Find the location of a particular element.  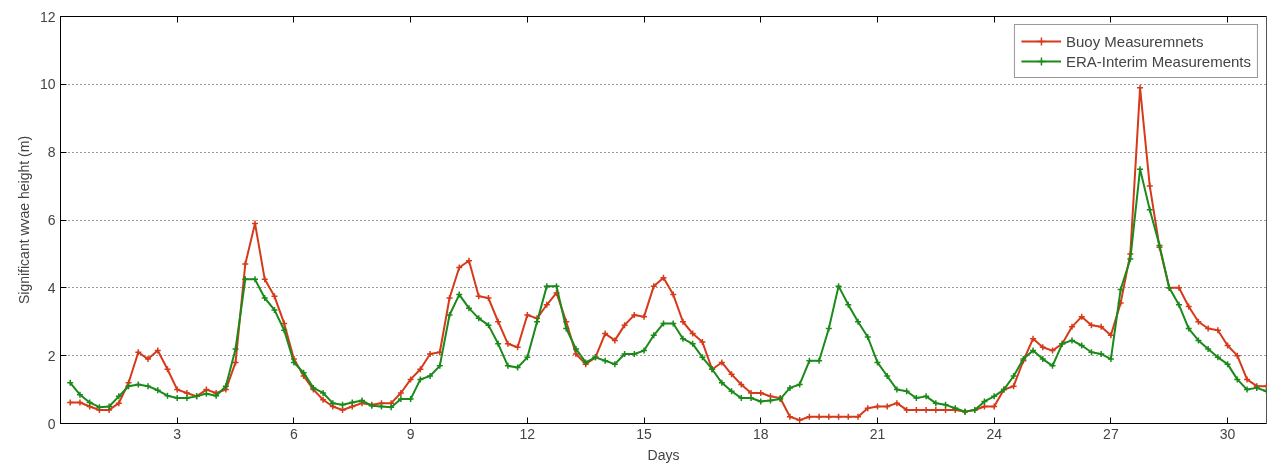

x-tick-label: 21 is located at coordinates (877, 433).